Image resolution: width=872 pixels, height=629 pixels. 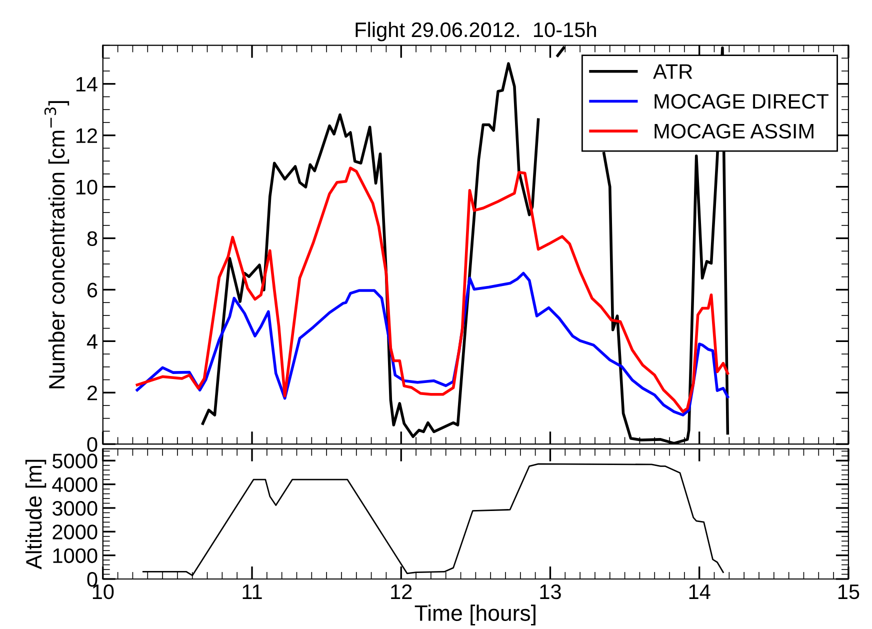 I want to click on x-tick-label: 15, so click(x=849, y=592).